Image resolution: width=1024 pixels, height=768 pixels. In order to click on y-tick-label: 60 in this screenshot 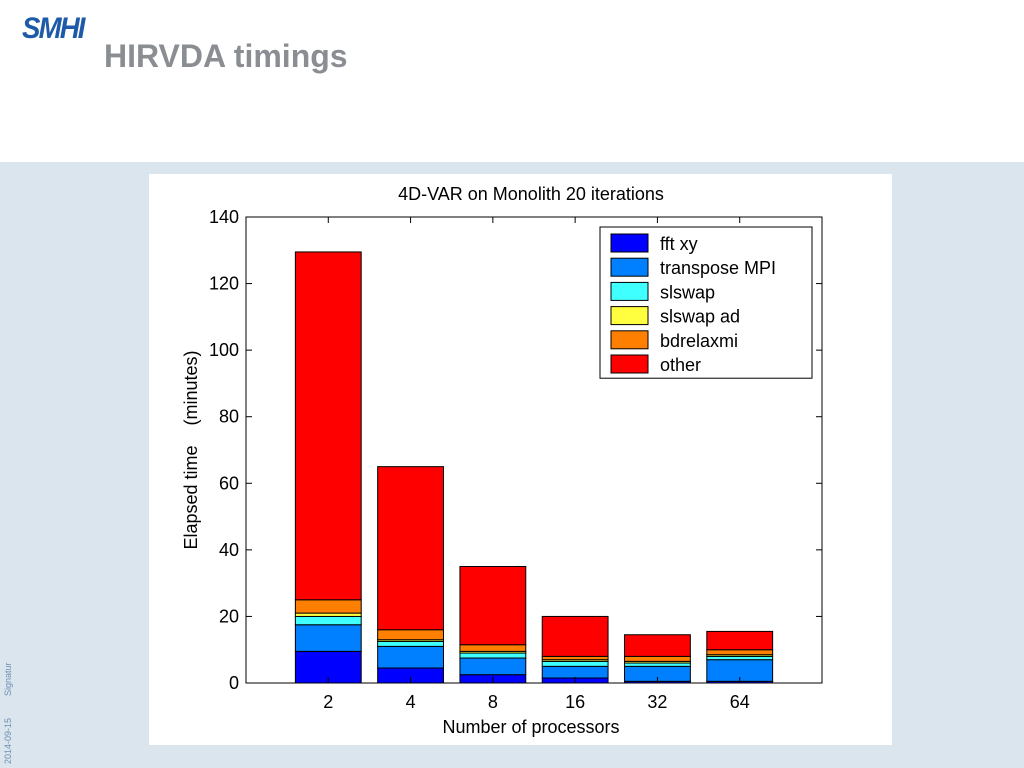, I will do `click(229, 483)`.